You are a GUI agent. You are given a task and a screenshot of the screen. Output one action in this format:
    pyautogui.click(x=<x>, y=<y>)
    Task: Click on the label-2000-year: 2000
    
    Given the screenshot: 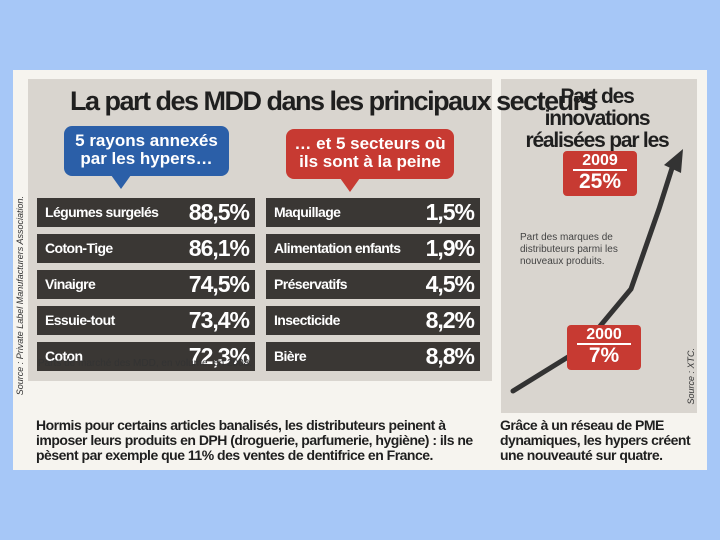 What is the action you would take?
    pyautogui.click(x=604, y=335)
    